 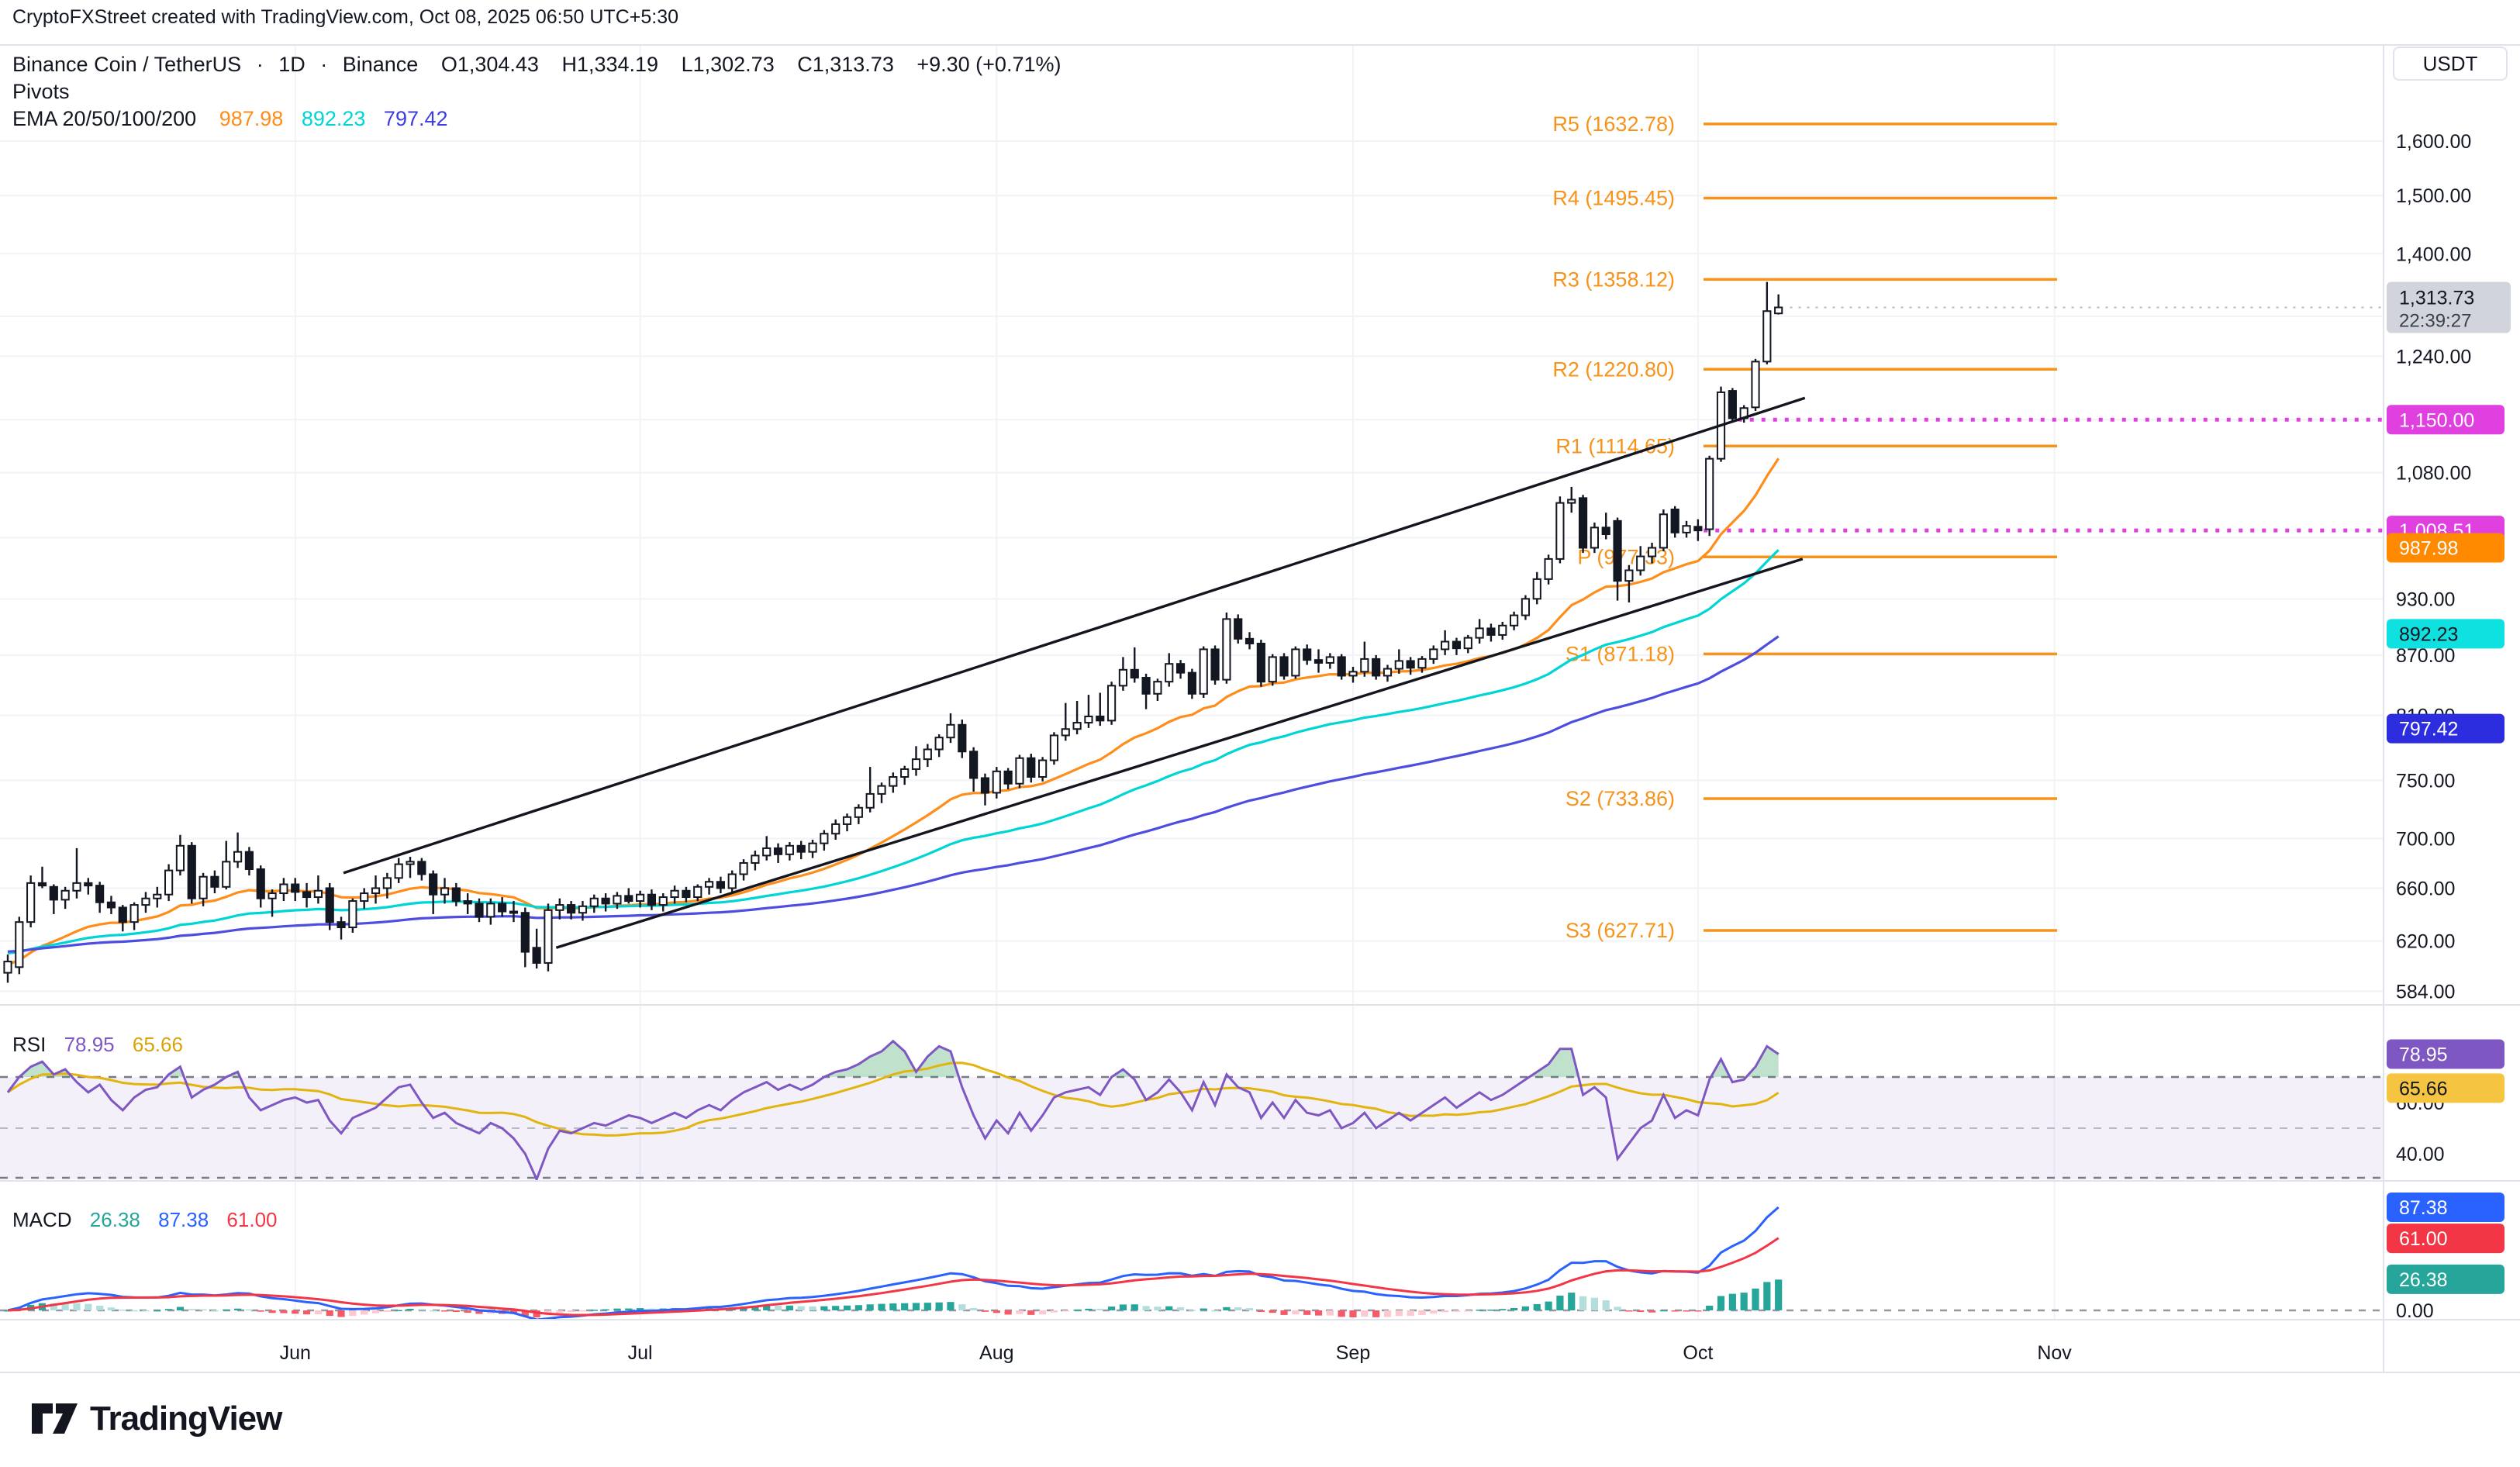 I want to click on currency-label: USDT, so click(x=2450, y=63).